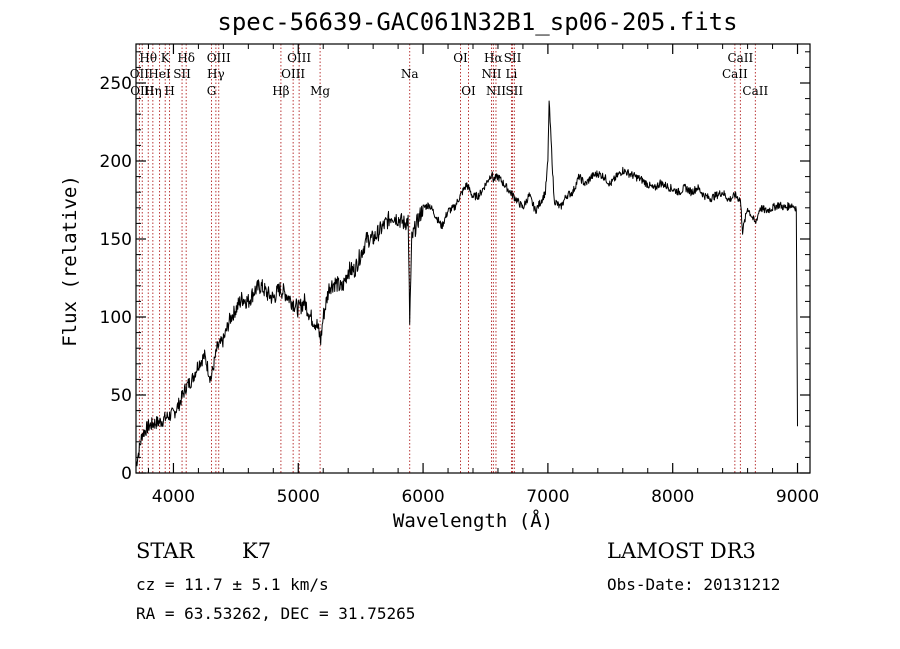  What do you see at coordinates (755, 91) in the screenshot?
I see `line-marker-label-27: CaII` at bounding box center [755, 91].